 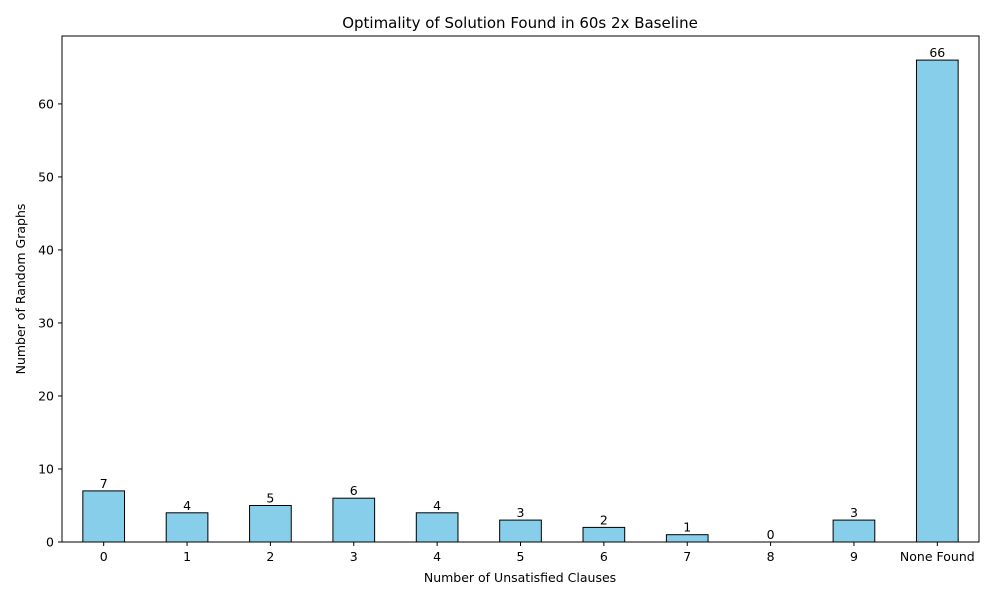 I want to click on data-label: 6, so click(x=354, y=490).